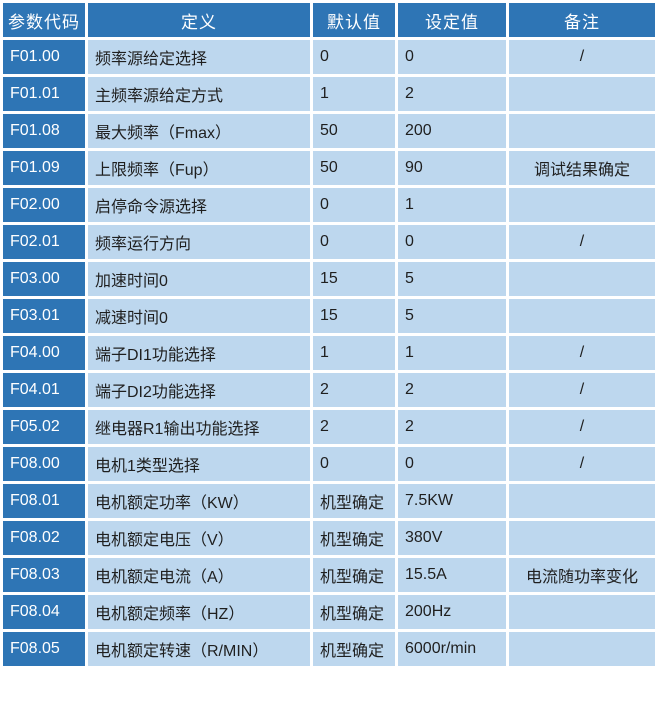 The image size is (658, 727). I want to click on table-row: F01.09 上限频率（Fup） 50 90 调试结果确定, so click(329, 168).